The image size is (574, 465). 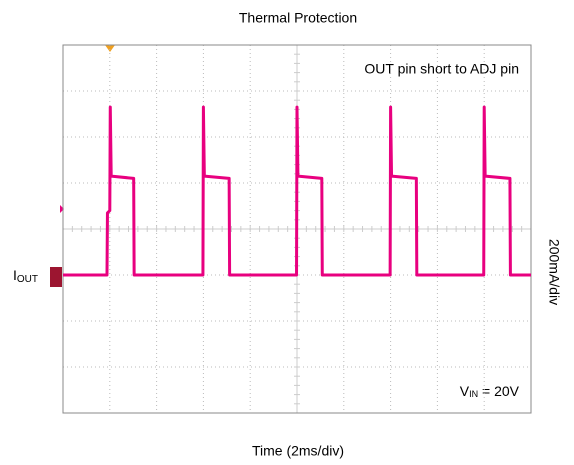 What do you see at coordinates (15, 275) in the screenshot?
I see `series-symbol: I` at bounding box center [15, 275].